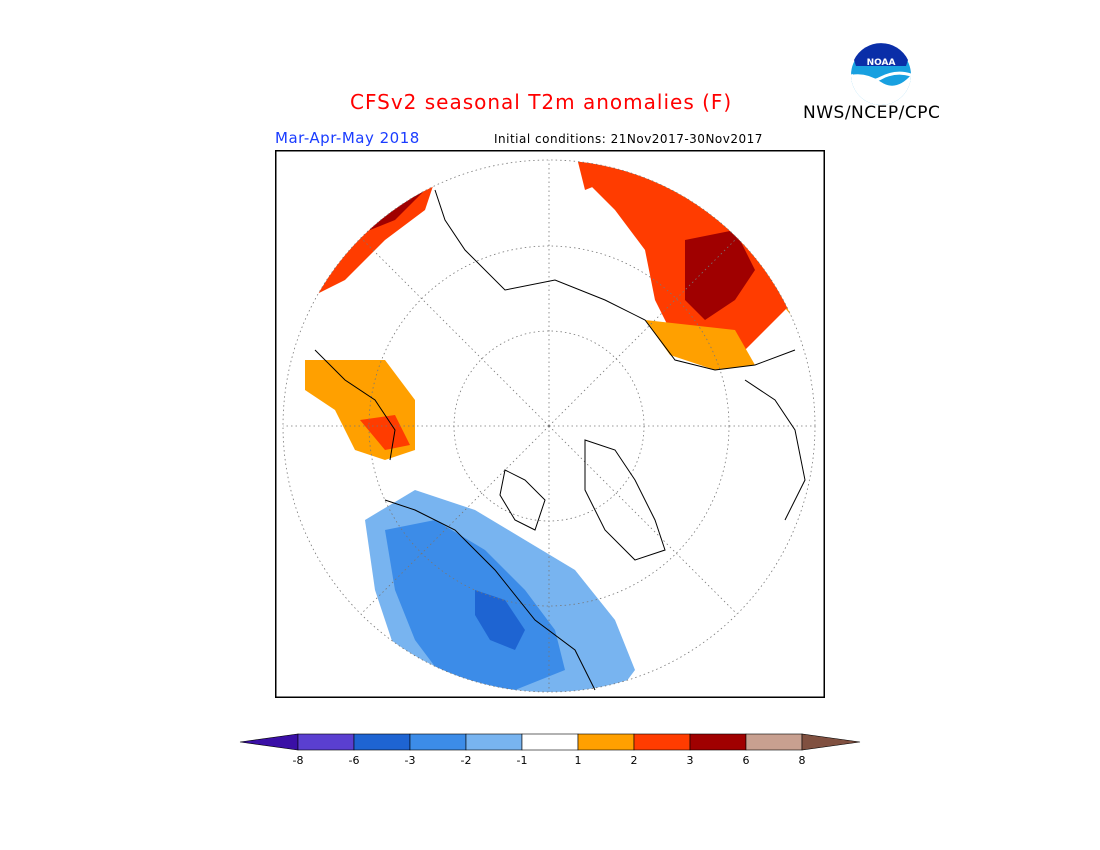  What do you see at coordinates (269, 742) in the screenshot?
I see `colorbar-arrow-left` at bounding box center [269, 742].